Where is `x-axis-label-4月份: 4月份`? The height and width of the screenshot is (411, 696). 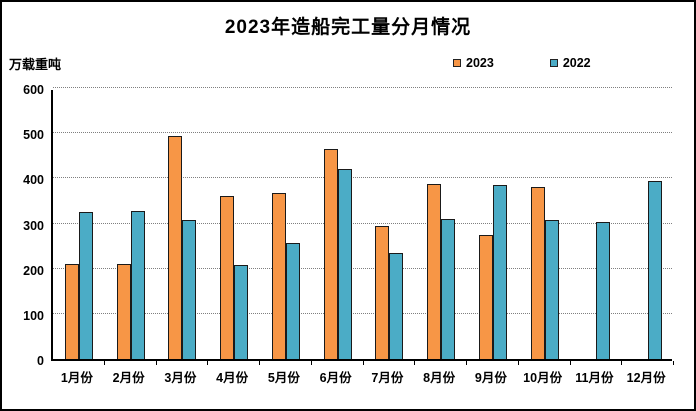 x-axis-label-4月份: 4月份 is located at coordinates (232, 378).